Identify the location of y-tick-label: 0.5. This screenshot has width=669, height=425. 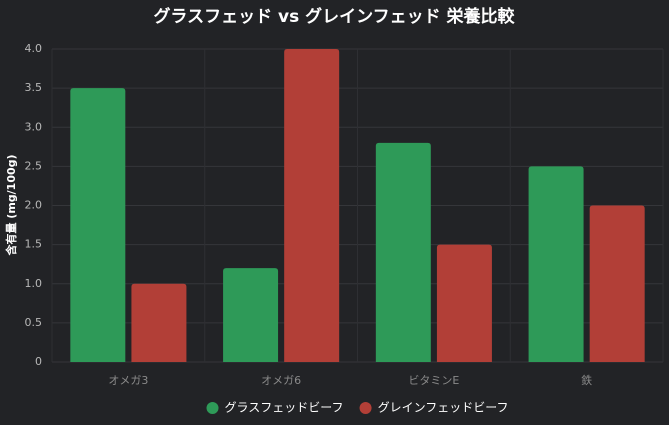
(34, 322).